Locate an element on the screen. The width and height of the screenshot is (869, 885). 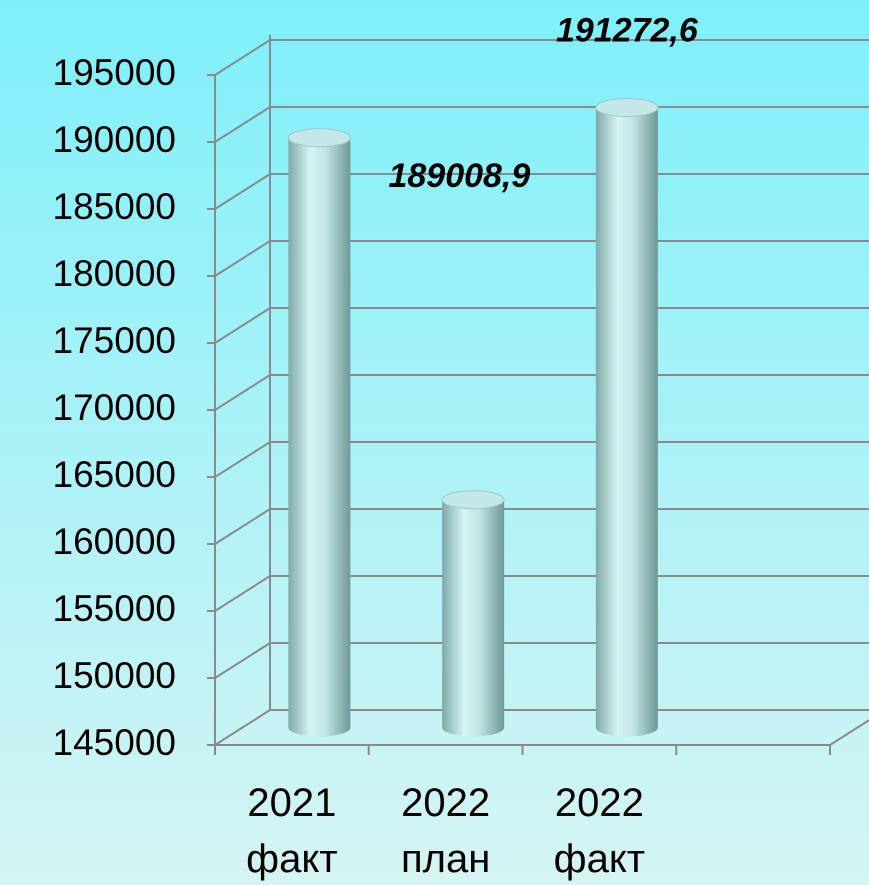
y-tick-label: 170000 is located at coordinates (114, 407).